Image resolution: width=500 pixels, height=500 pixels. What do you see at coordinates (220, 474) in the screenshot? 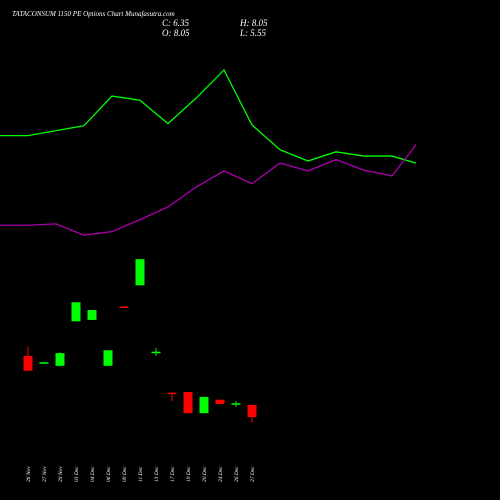
I see `x-tick-label: 24 Dec` at bounding box center [220, 474].